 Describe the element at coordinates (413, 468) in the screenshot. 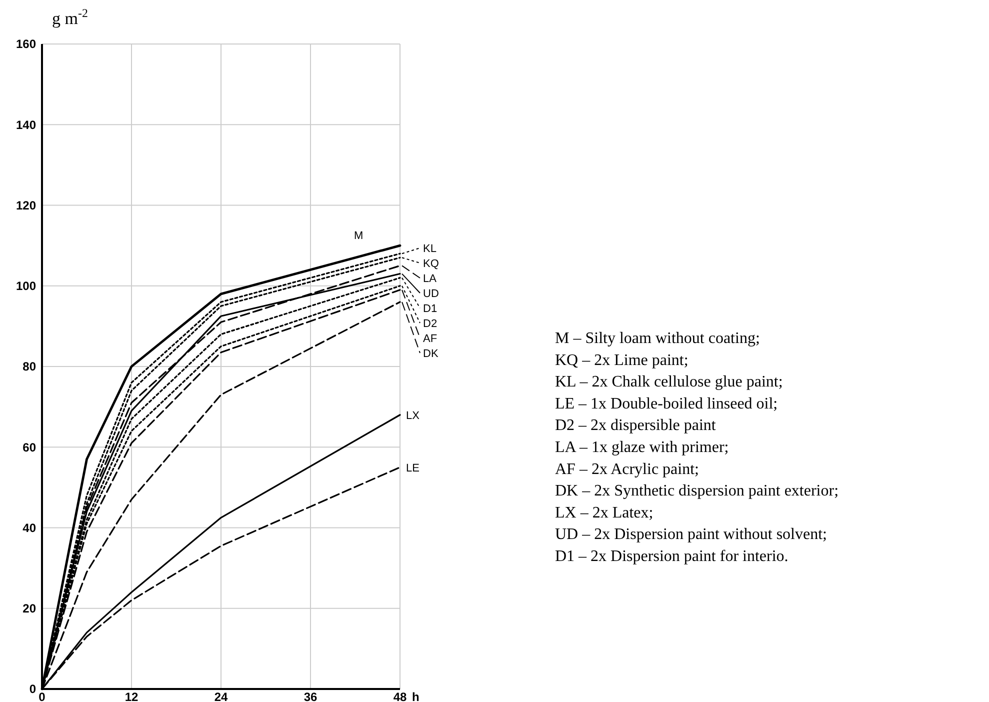

I see `series-label: LE` at that location.